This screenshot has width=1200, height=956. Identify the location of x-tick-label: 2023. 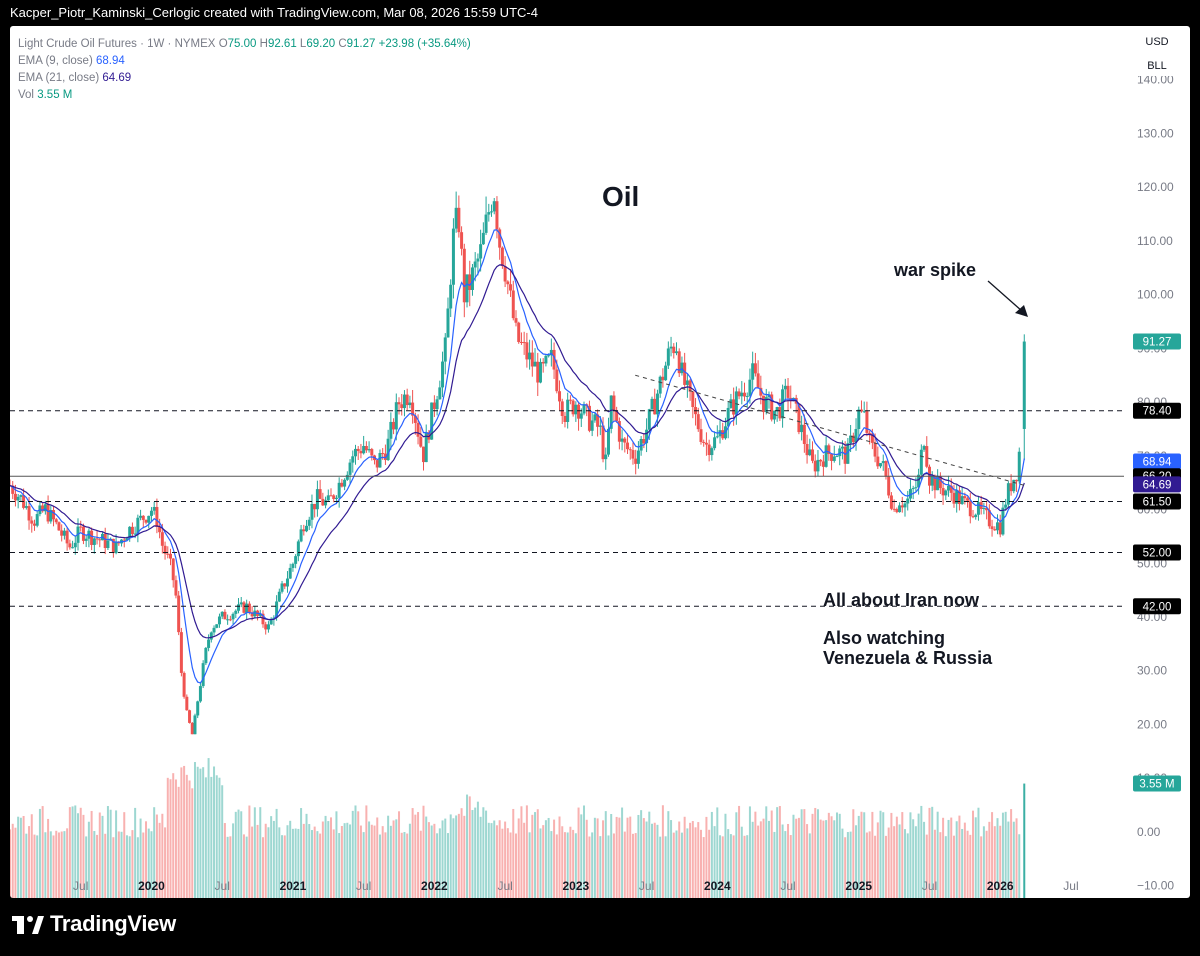
(575, 886).